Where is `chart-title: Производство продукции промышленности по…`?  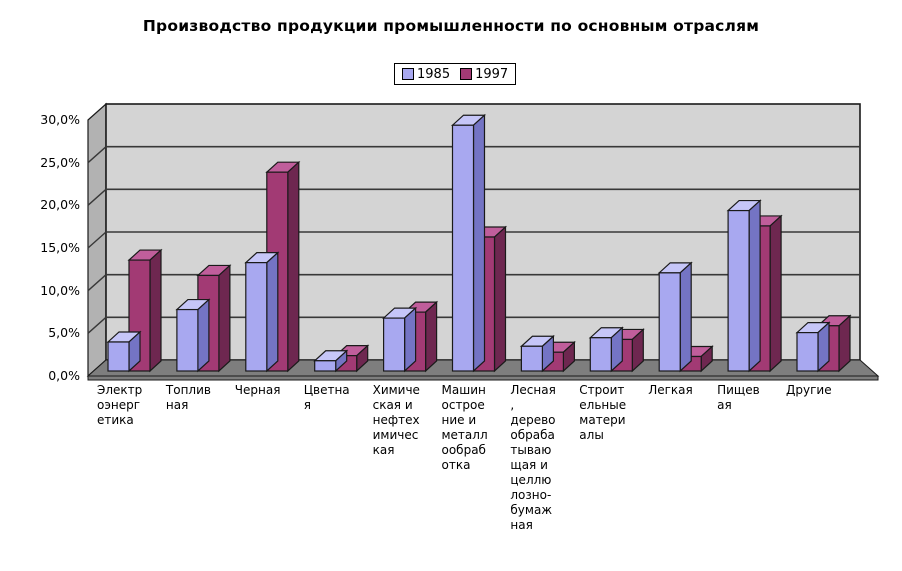
chart-title: Производство продукции промышленности по… is located at coordinates (451, 26).